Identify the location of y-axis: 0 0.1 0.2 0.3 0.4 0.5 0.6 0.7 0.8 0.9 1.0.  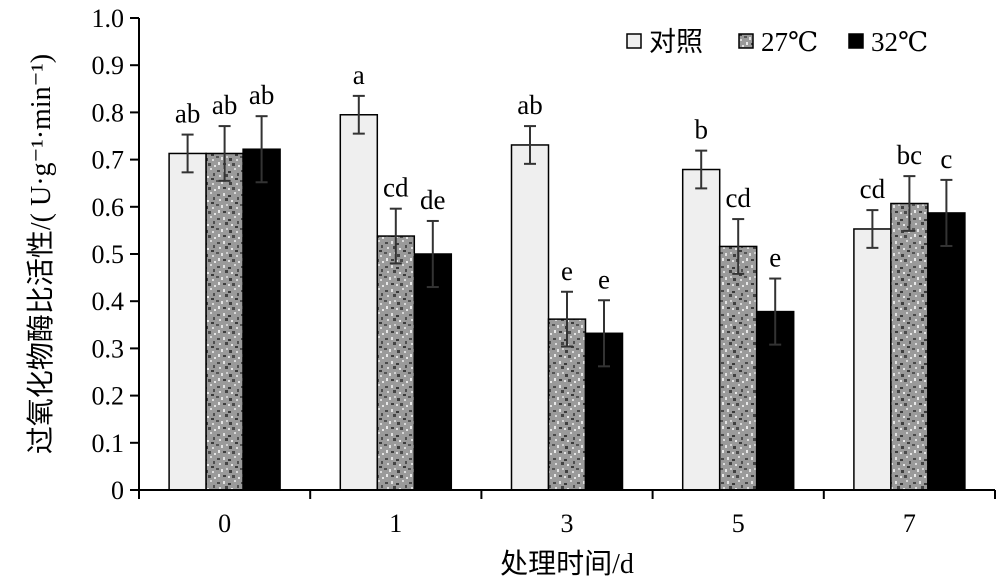
(115, 254).